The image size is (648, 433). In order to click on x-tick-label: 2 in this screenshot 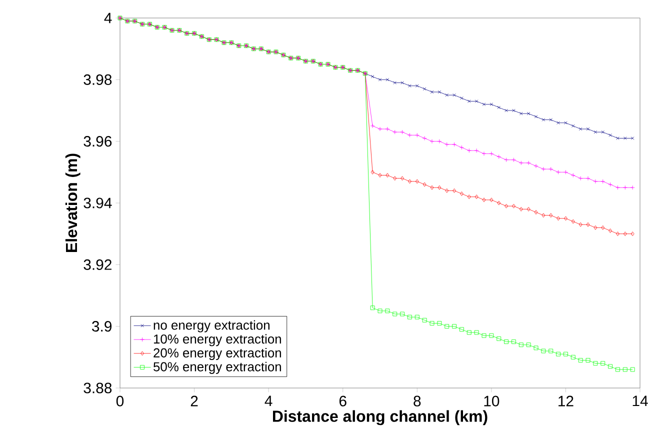, I will do `click(194, 401)`.